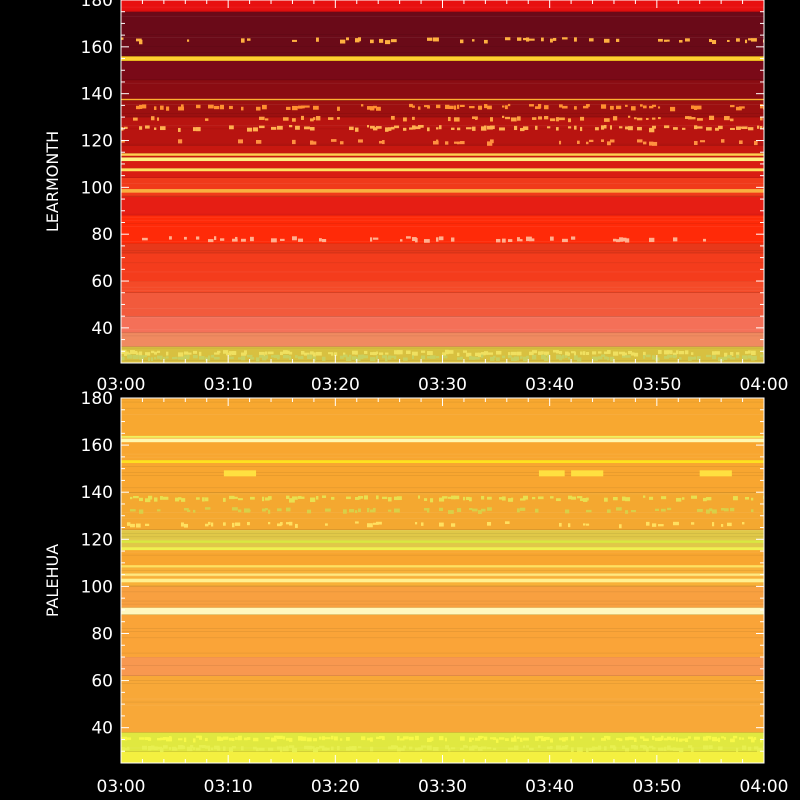 This screenshot has width=800, height=800. Describe the element at coordinates (549, 787) in the screenshot. I see `palehua-xtick-label-4: 03:40` at that location.